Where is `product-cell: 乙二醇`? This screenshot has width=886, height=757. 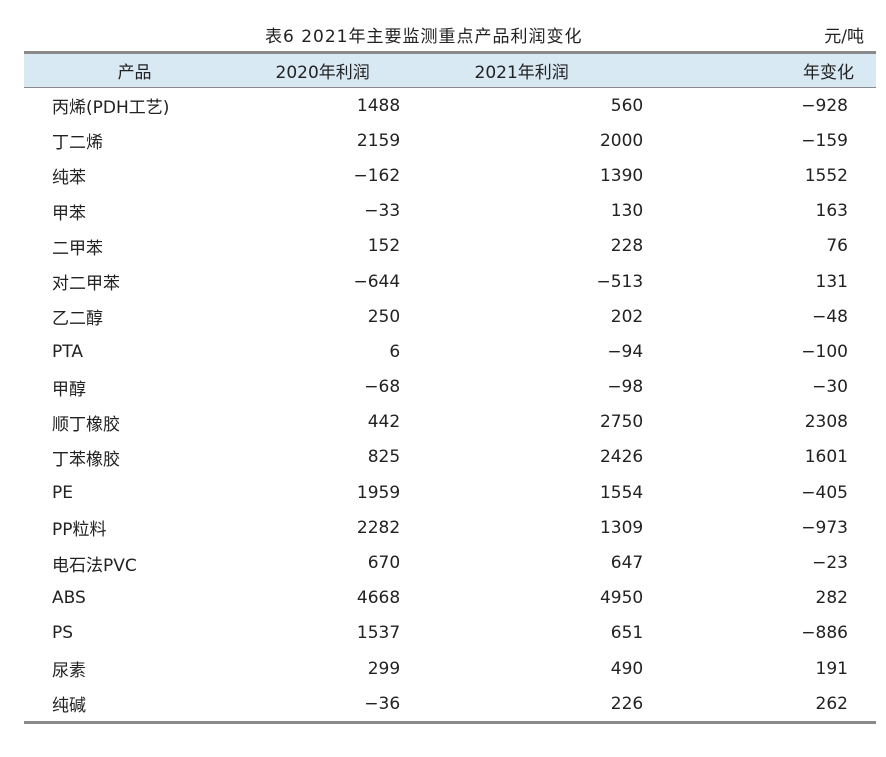 product-cell: 乙二醇 is located at coordinates (77, 319).